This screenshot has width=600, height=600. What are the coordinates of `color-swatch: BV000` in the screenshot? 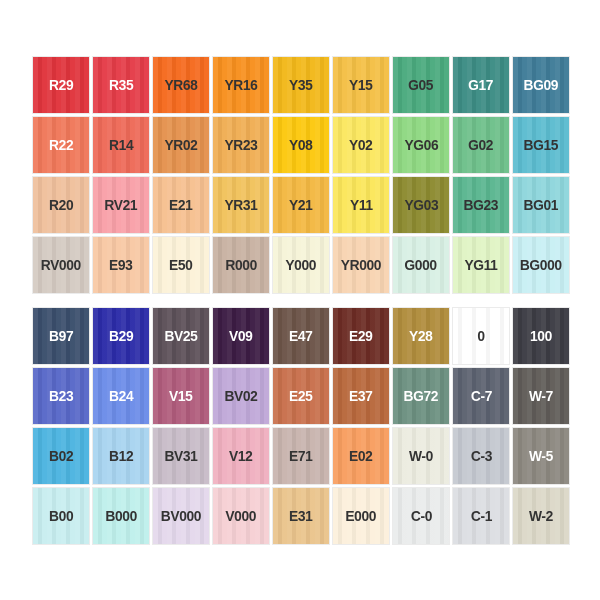 It's located at (181, 516).